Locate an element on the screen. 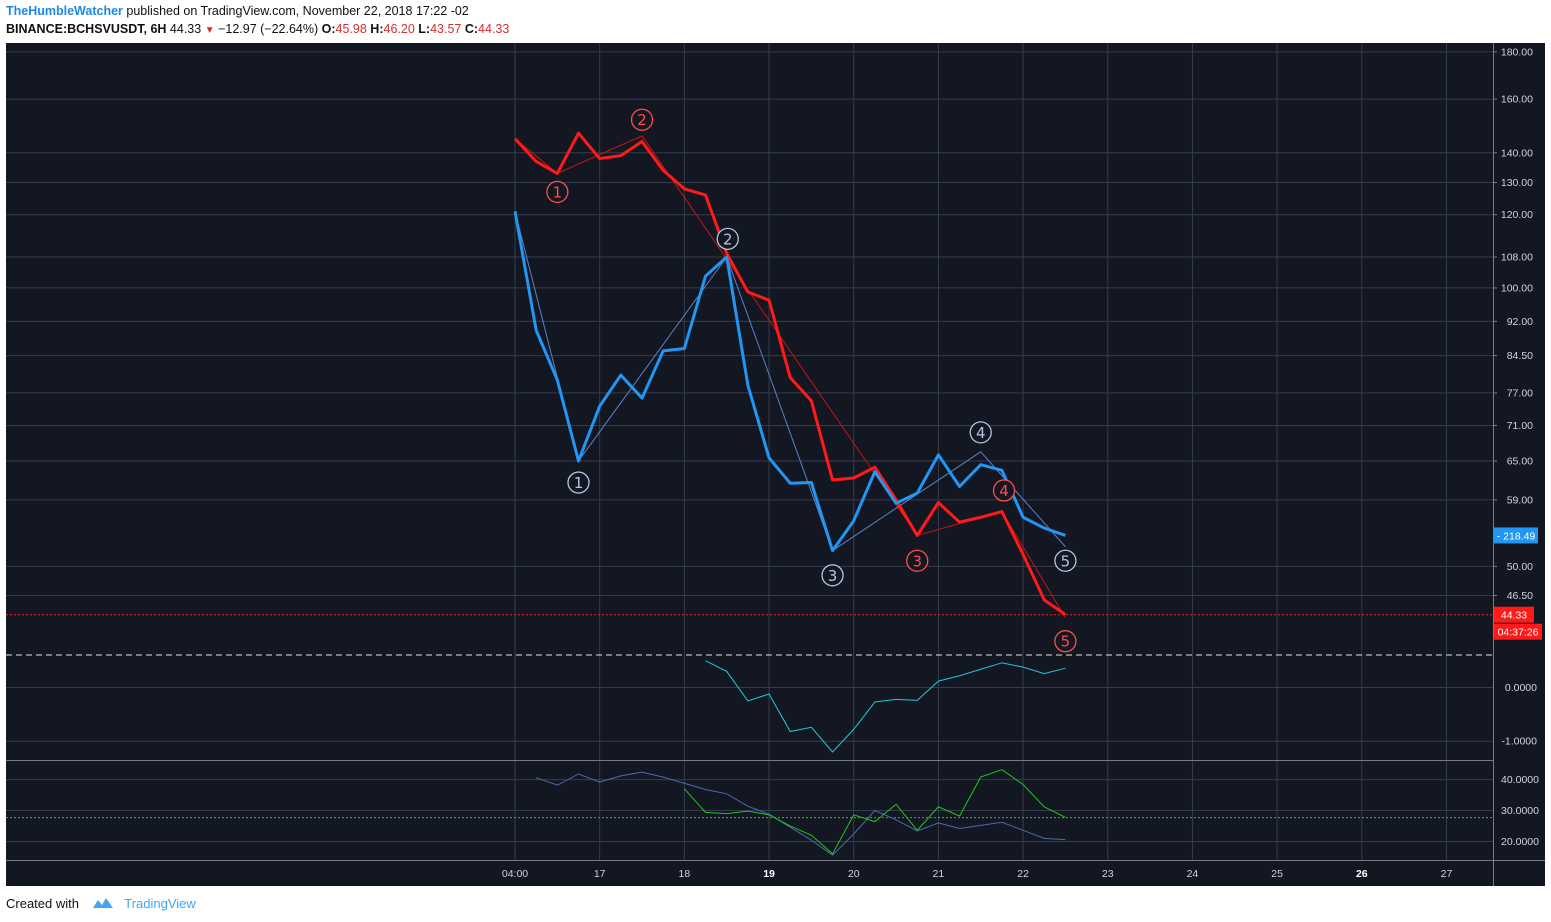  y-tick-label: 46.50 is located at coordinates (1520, 596).